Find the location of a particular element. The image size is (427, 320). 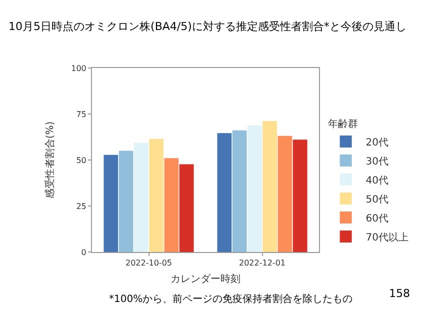

chart-title: 10月5日時点のオミクロン株(BA4/5)に対する推定感受性者割合*と今後の見通し is located at coordinates (207, 27).